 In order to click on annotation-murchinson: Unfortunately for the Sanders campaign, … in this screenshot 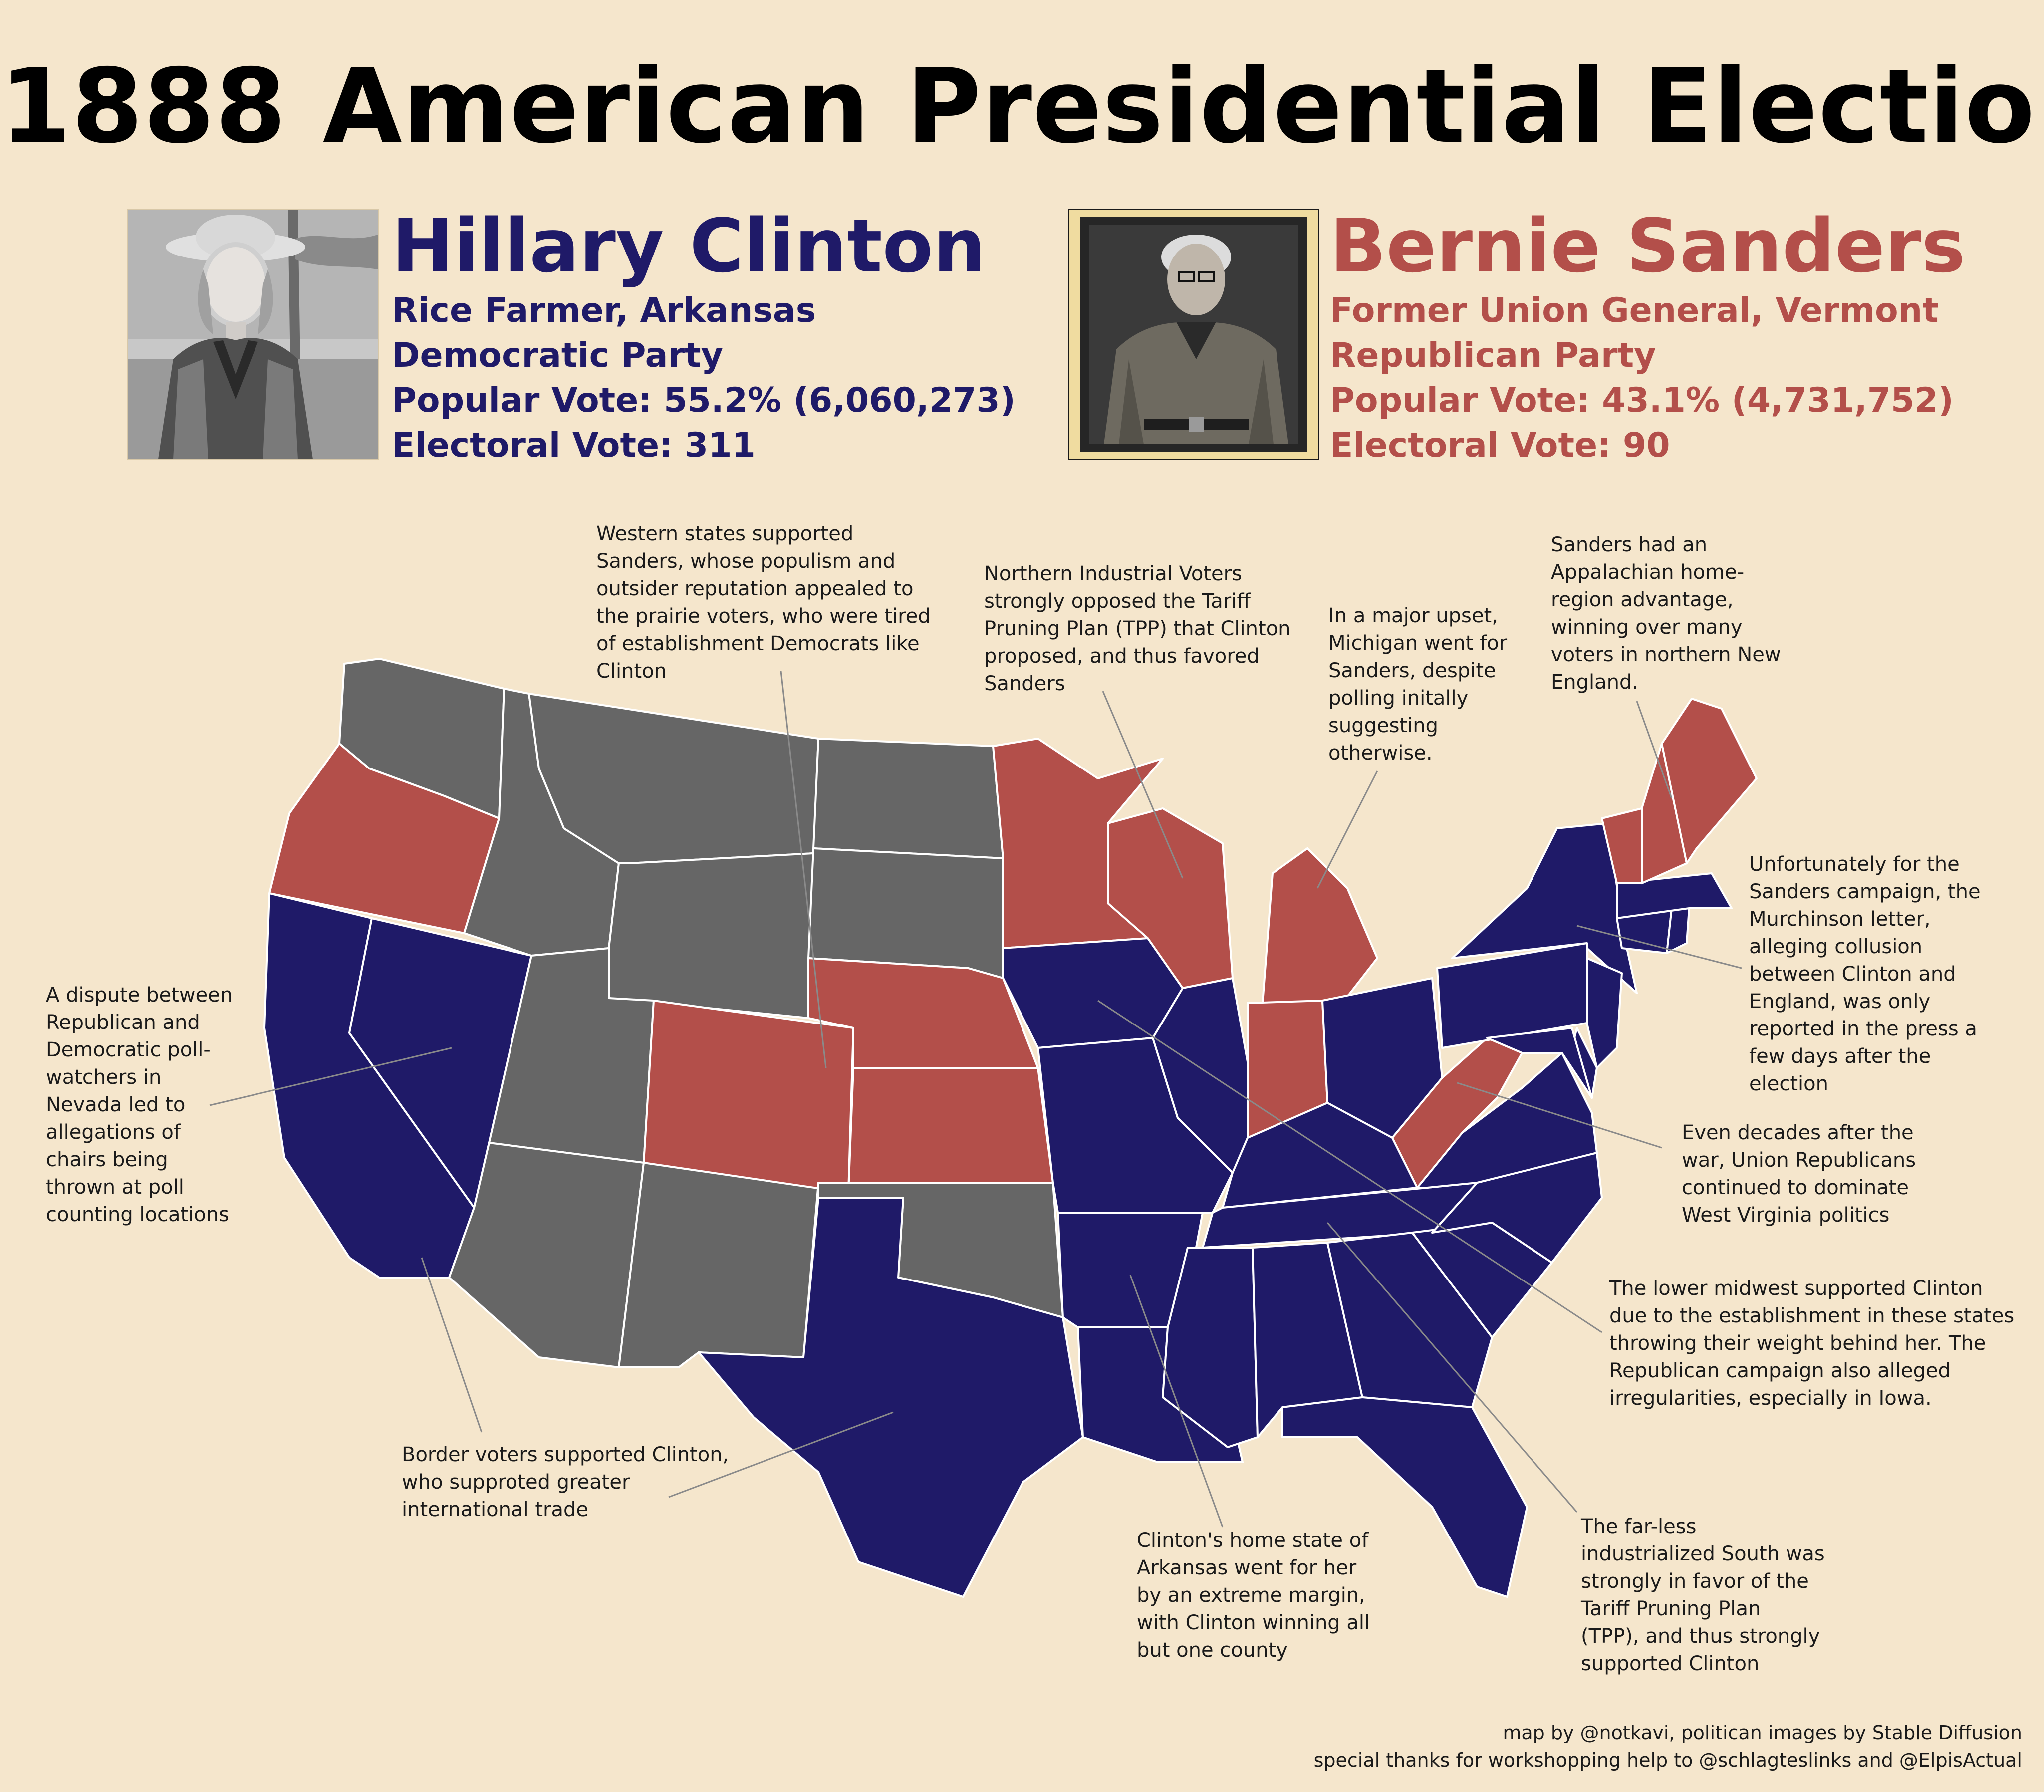, I will do `click(1865, 974)`.